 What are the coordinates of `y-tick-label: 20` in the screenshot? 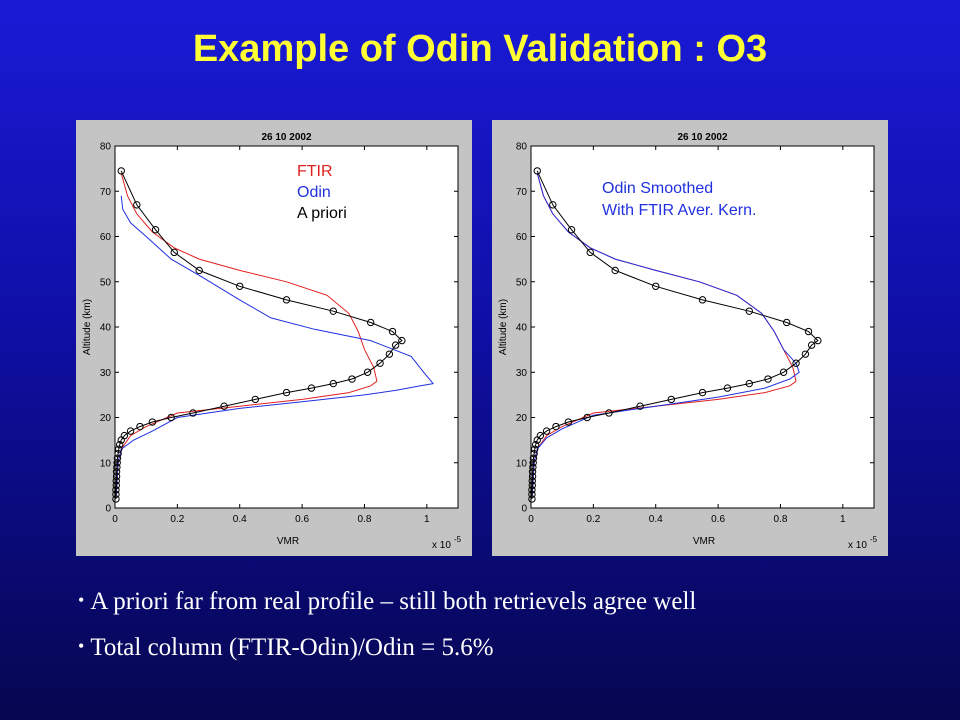 It's located at (522, 418).